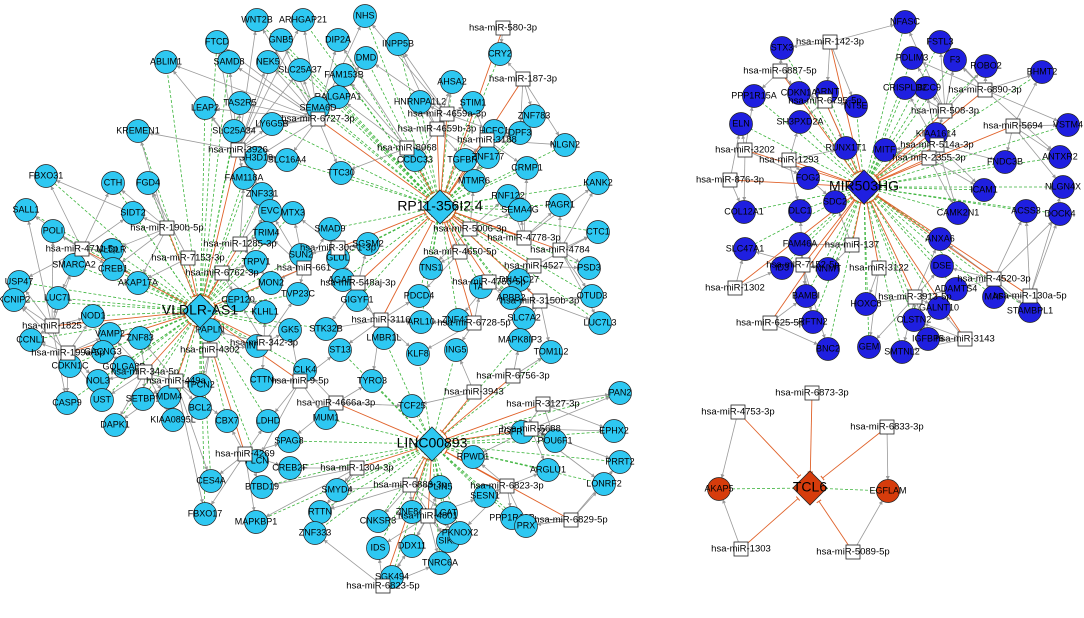 Image resolution: width=1084 pixels, height=618 pixels. What do you see at coordinates (548, 469) in the screenshot?
I see `gene-label: ARGLU1` at bounding box center [548, 469].